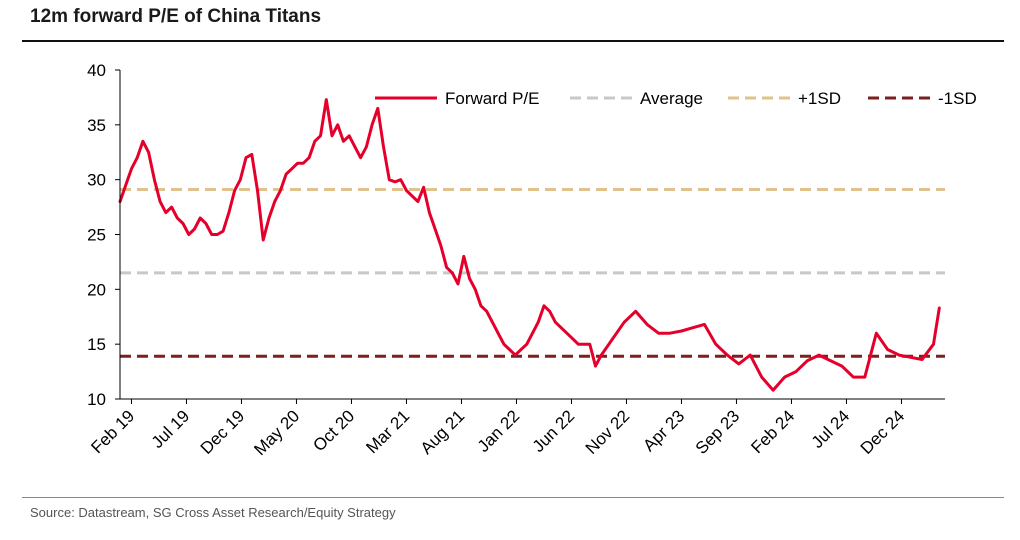  Describe the element at coordinates (223, 432) in the screenshot. I see `x-tick-label: Dec 19` at that location.